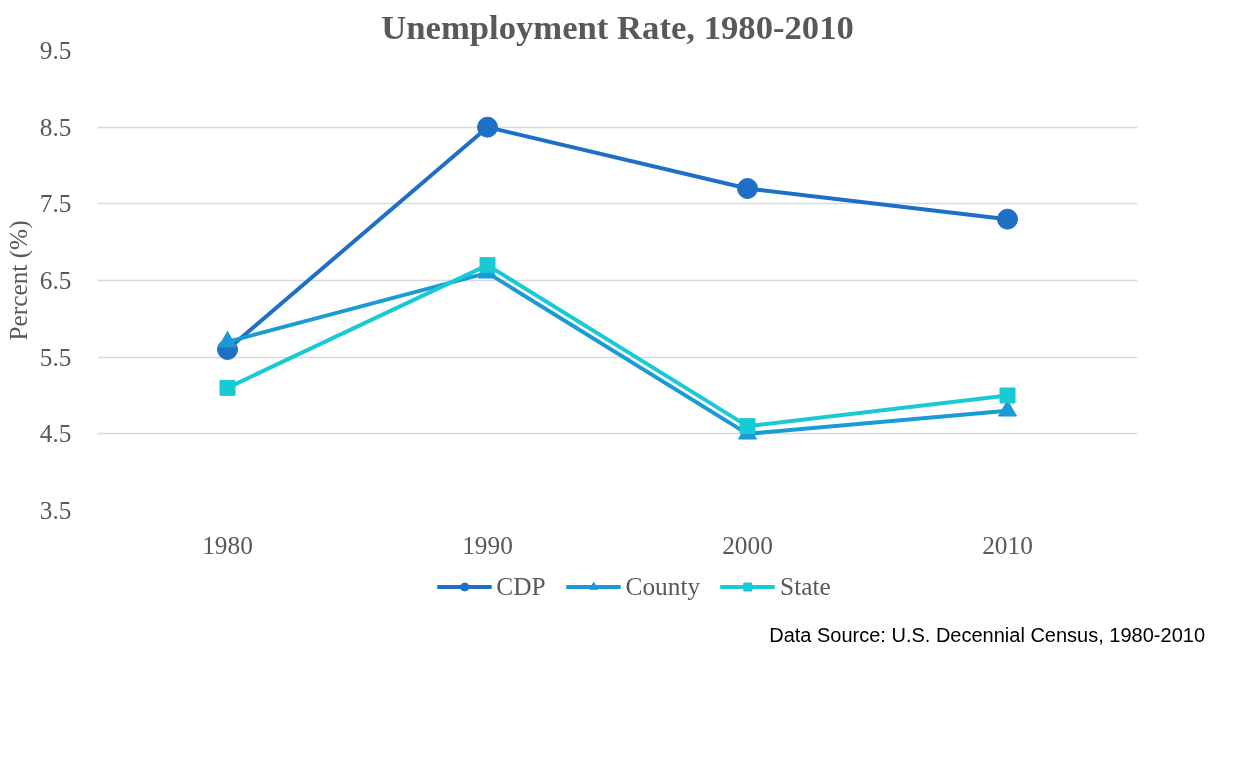 Image resolution: width=1255 pixels, height=770 pixels. Describe the element at coordinates (55, 433) in the screenshot. I see `y-tick-label: 4.5` at that location.